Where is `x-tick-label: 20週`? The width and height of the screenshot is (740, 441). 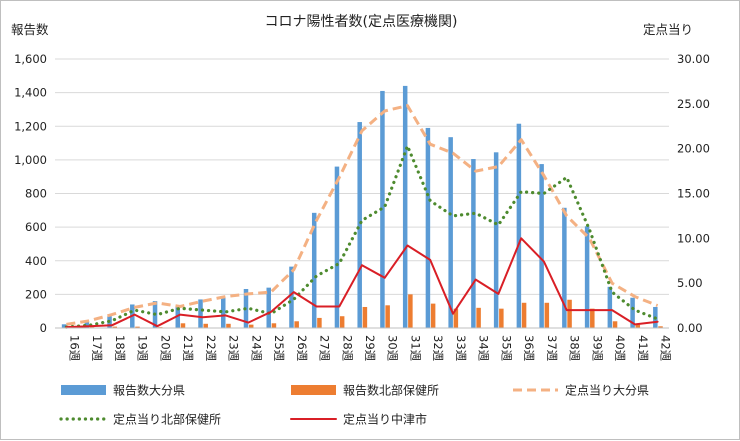
x-tick-label: 20週 is located at coordinates (165, 348).